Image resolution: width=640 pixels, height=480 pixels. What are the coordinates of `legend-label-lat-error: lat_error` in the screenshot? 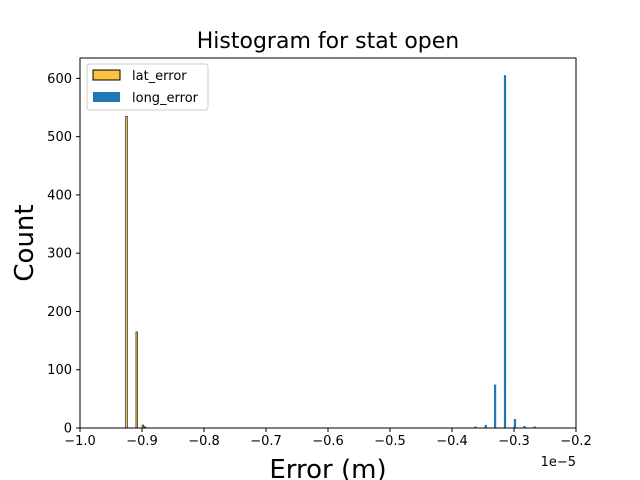 It's located at (159, 76).